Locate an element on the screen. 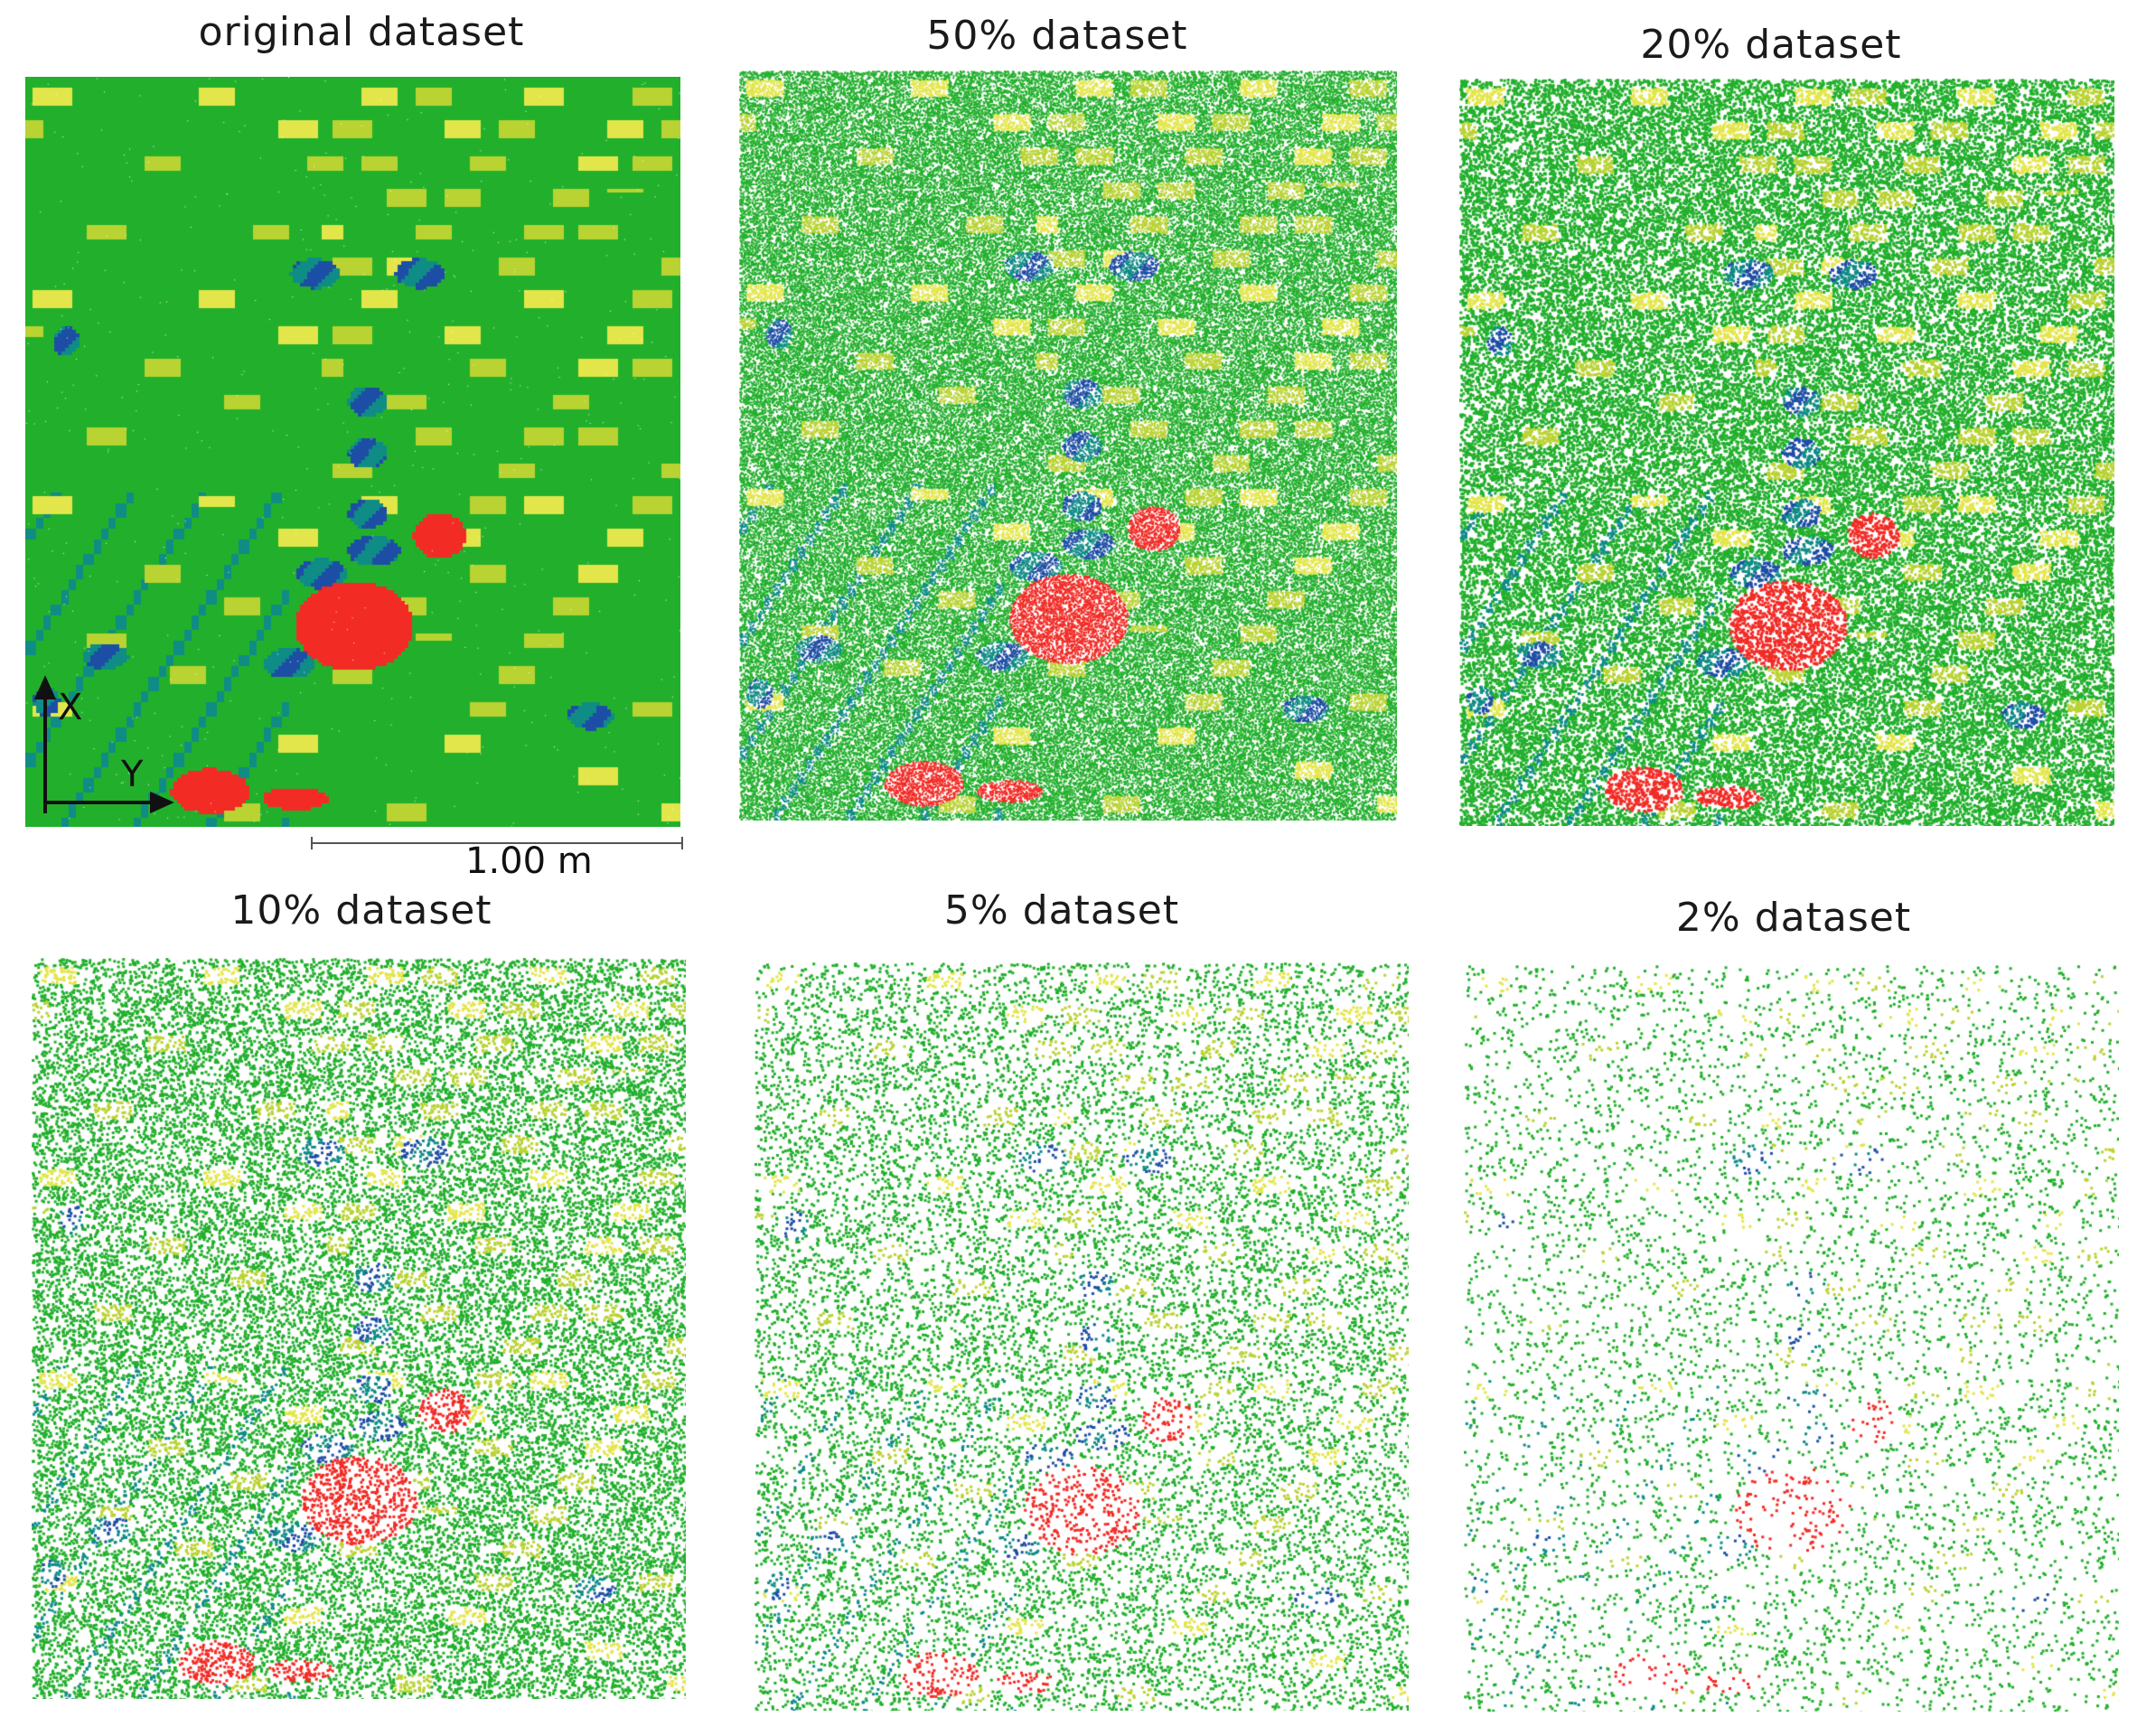  x-axis-label: X is located at coordinates (70, 708).